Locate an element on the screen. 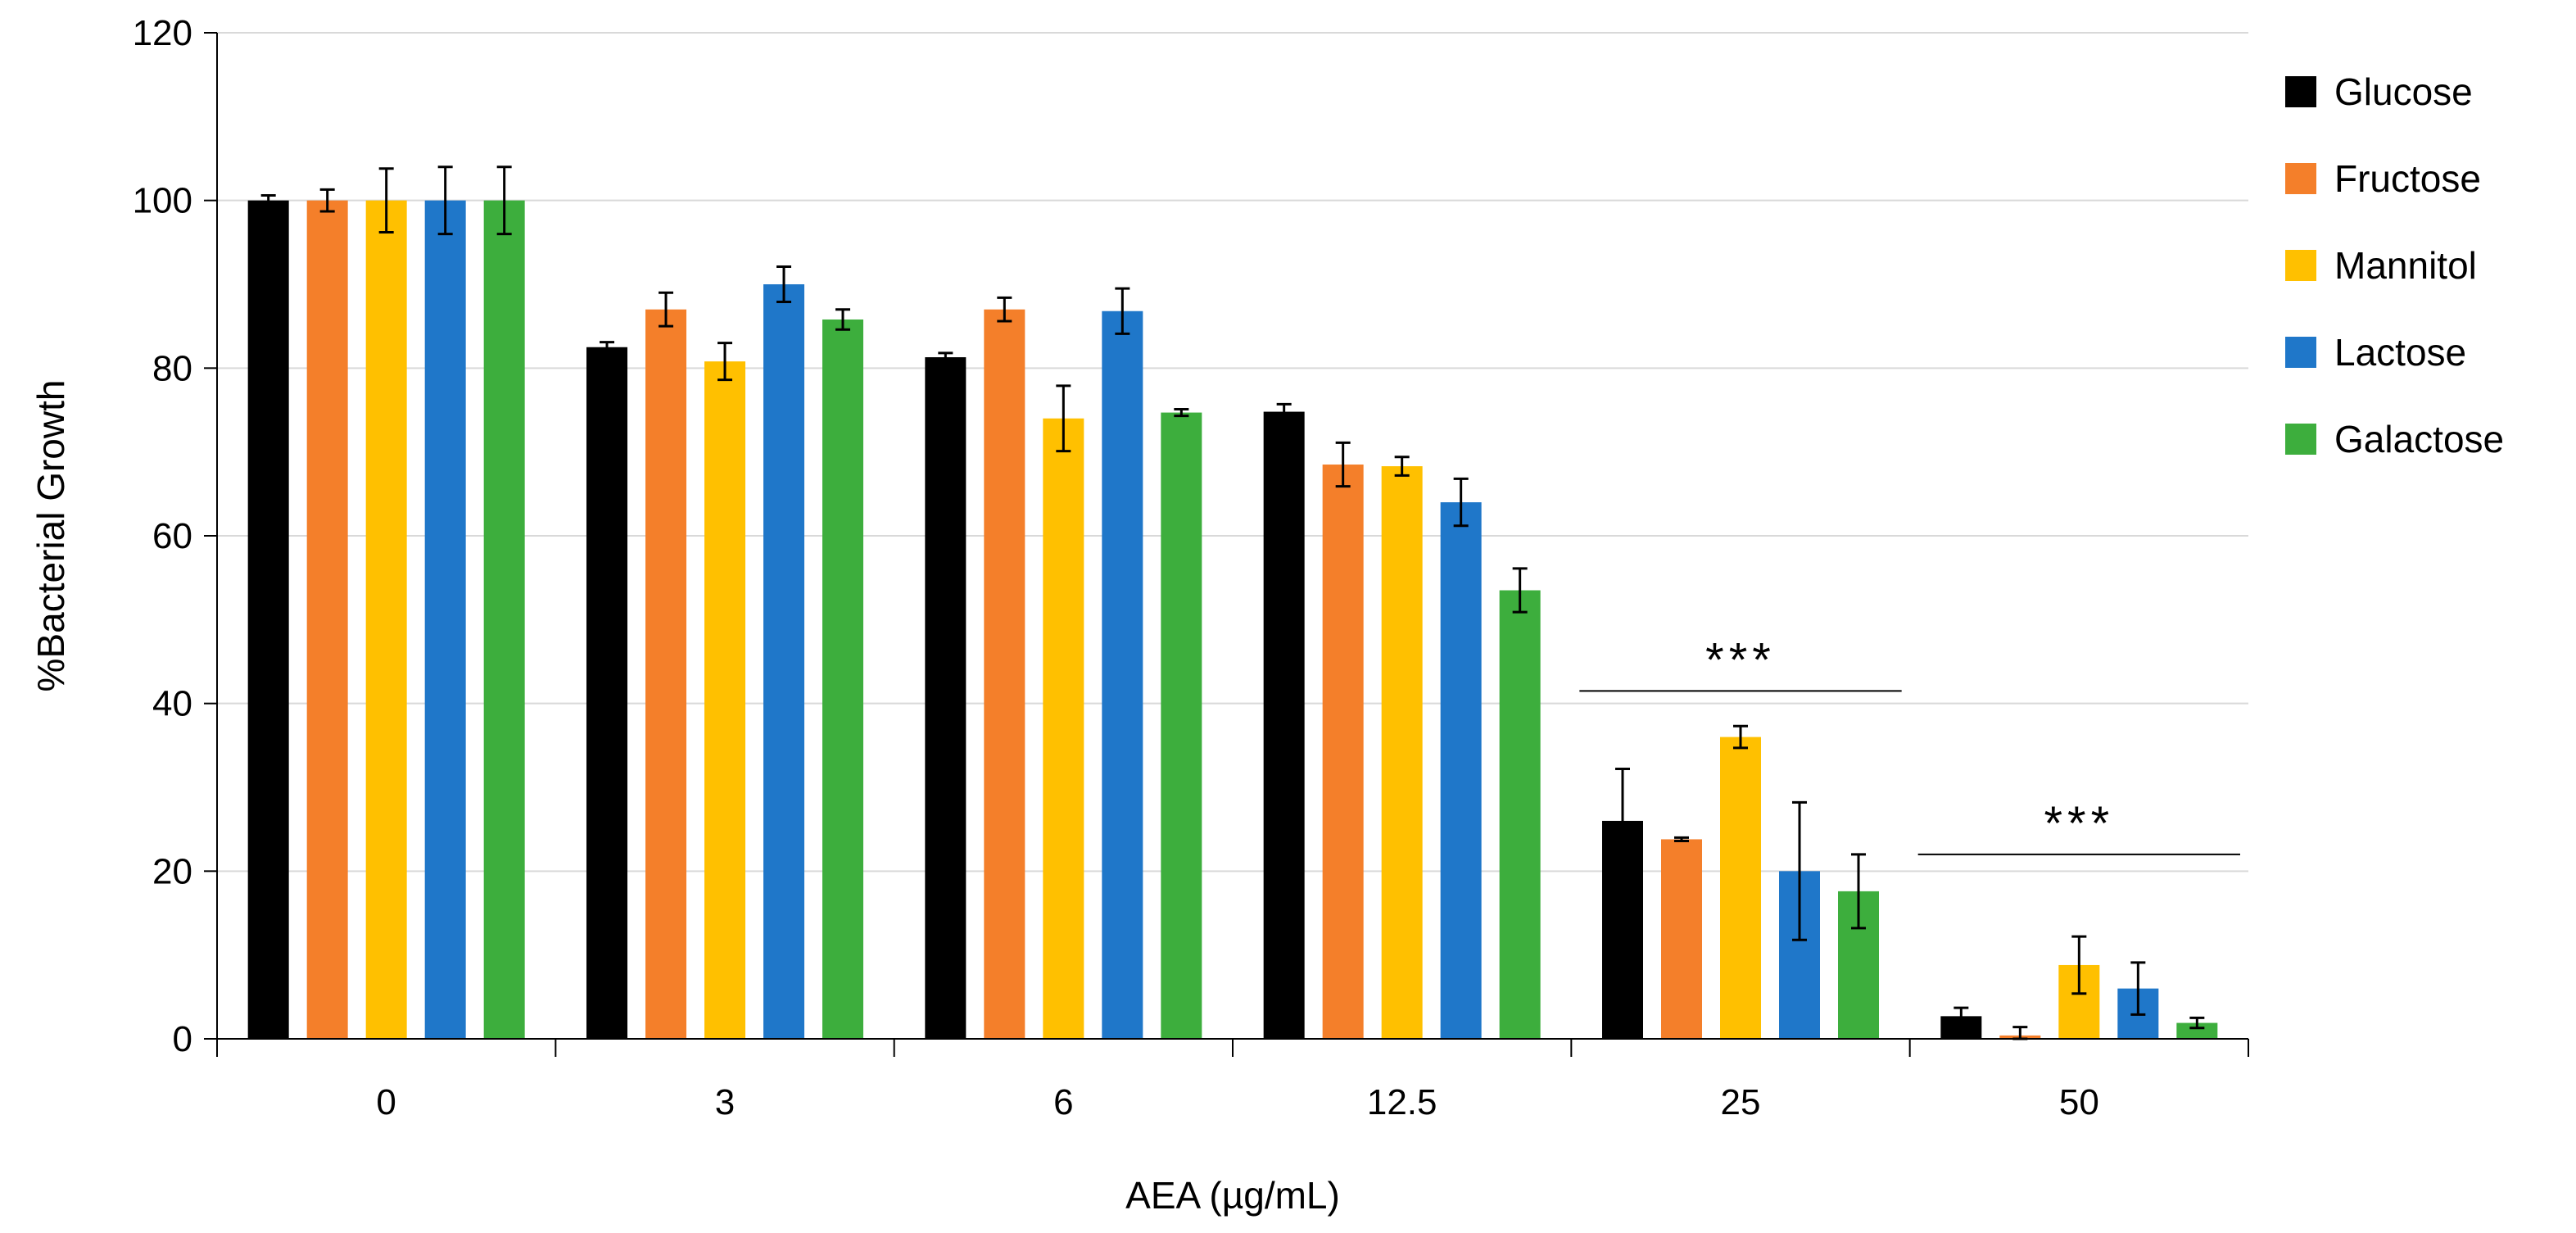  legend: Glucose Fructose Mannitol Lactose Galactose is located at coordinates (2394, 265).